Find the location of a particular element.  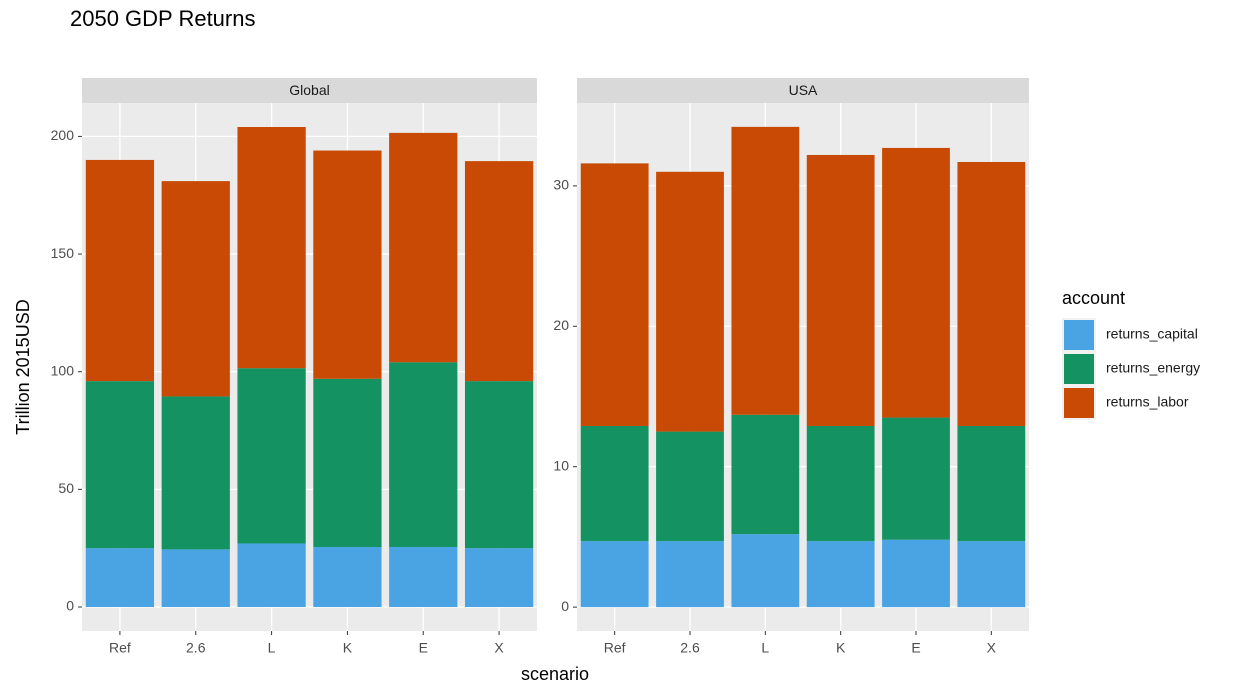

chart-title: 2050 GDP Returns is located at coordinates (162, 18).